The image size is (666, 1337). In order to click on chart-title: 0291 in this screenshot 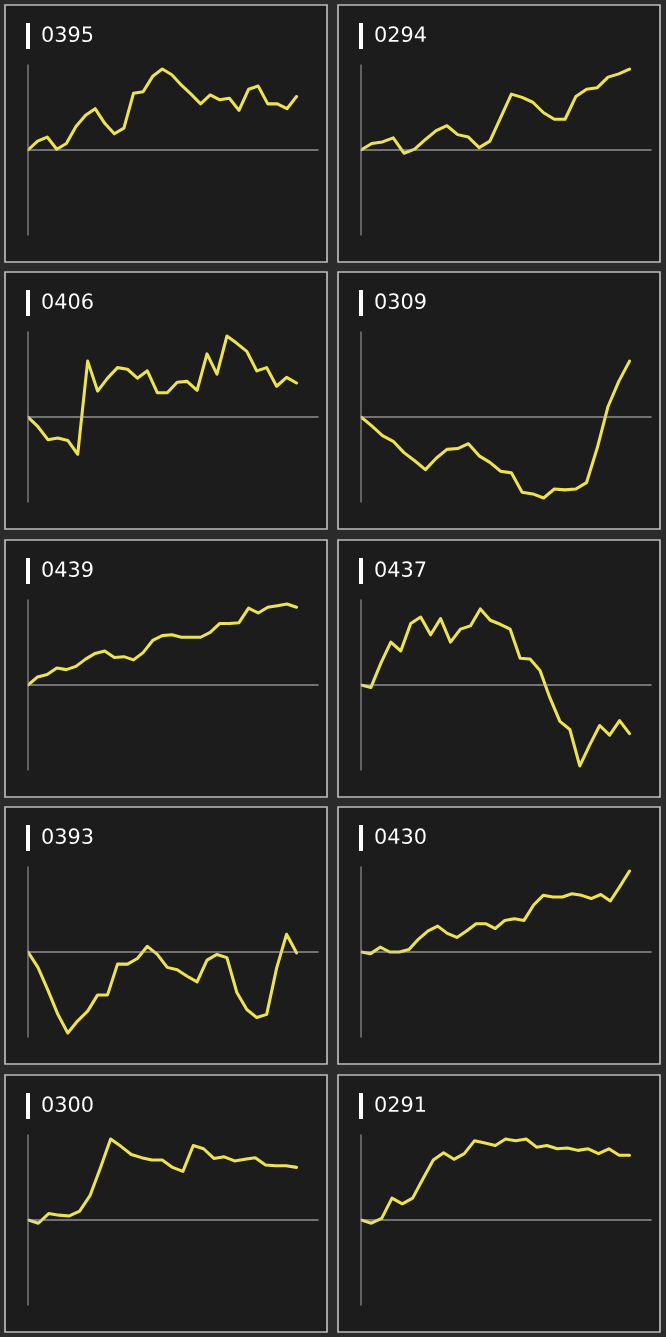, I will do `click(400, 1104)`.